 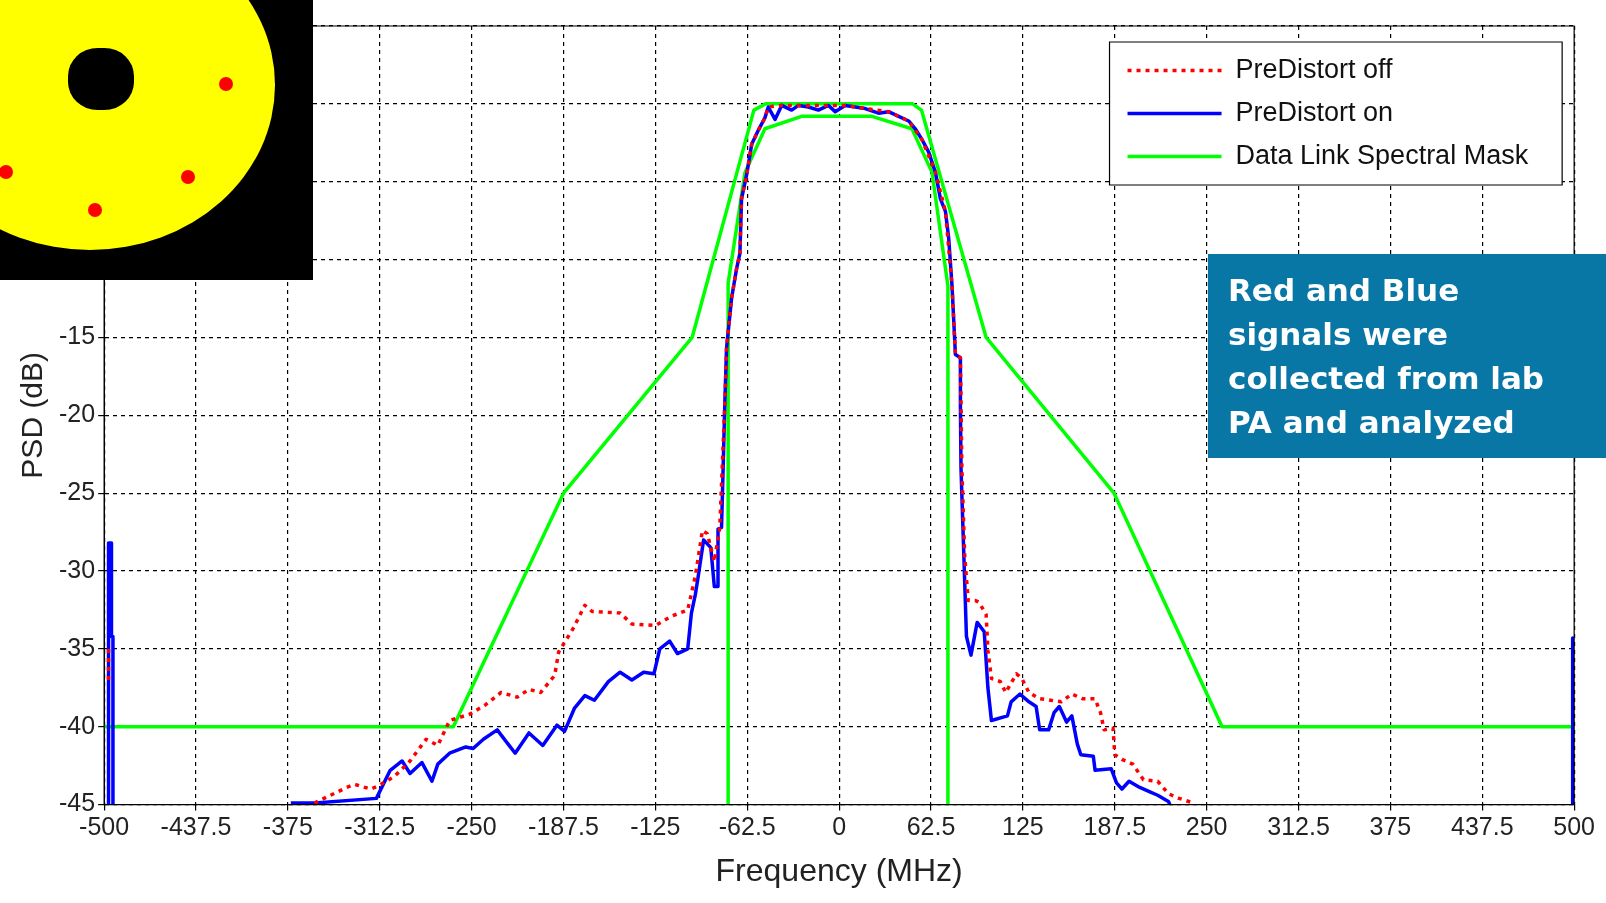 What do you see at coordinates (1482, 826) in the screenshot?
I see `x-tick-label: 437.5` at bounding box center [1482, 826].